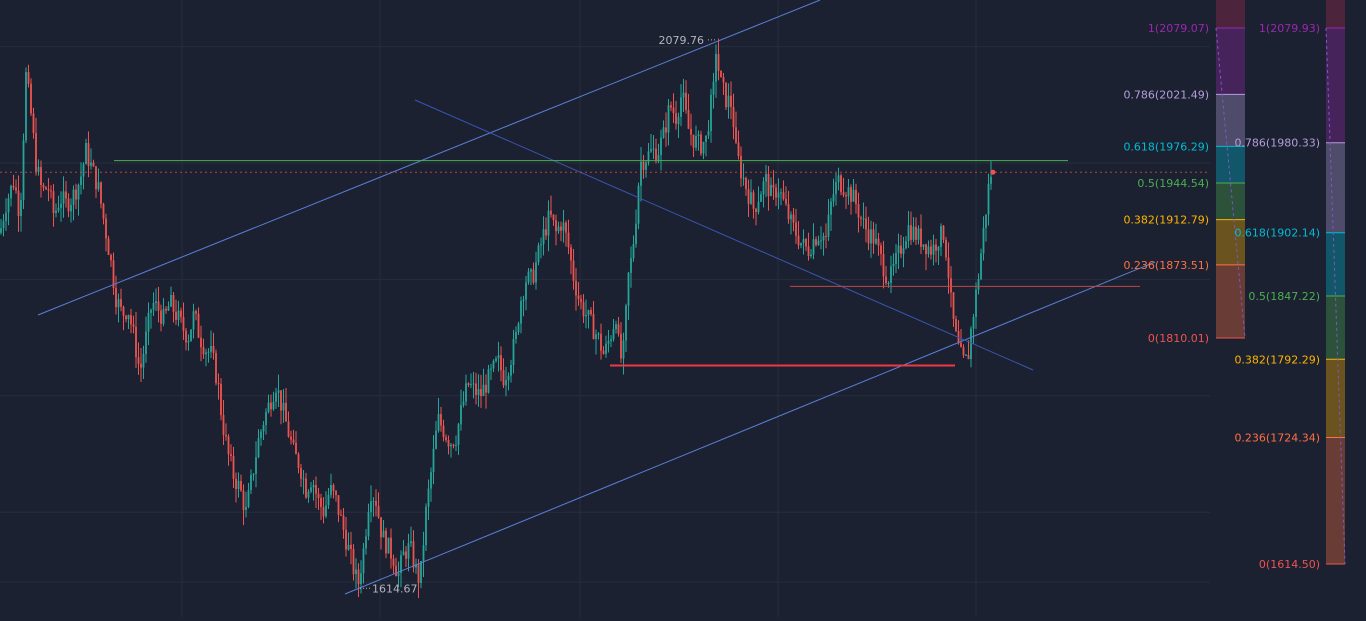  I want to click on fib-level-label: 0.382(1912.79), so click(1166, 220).